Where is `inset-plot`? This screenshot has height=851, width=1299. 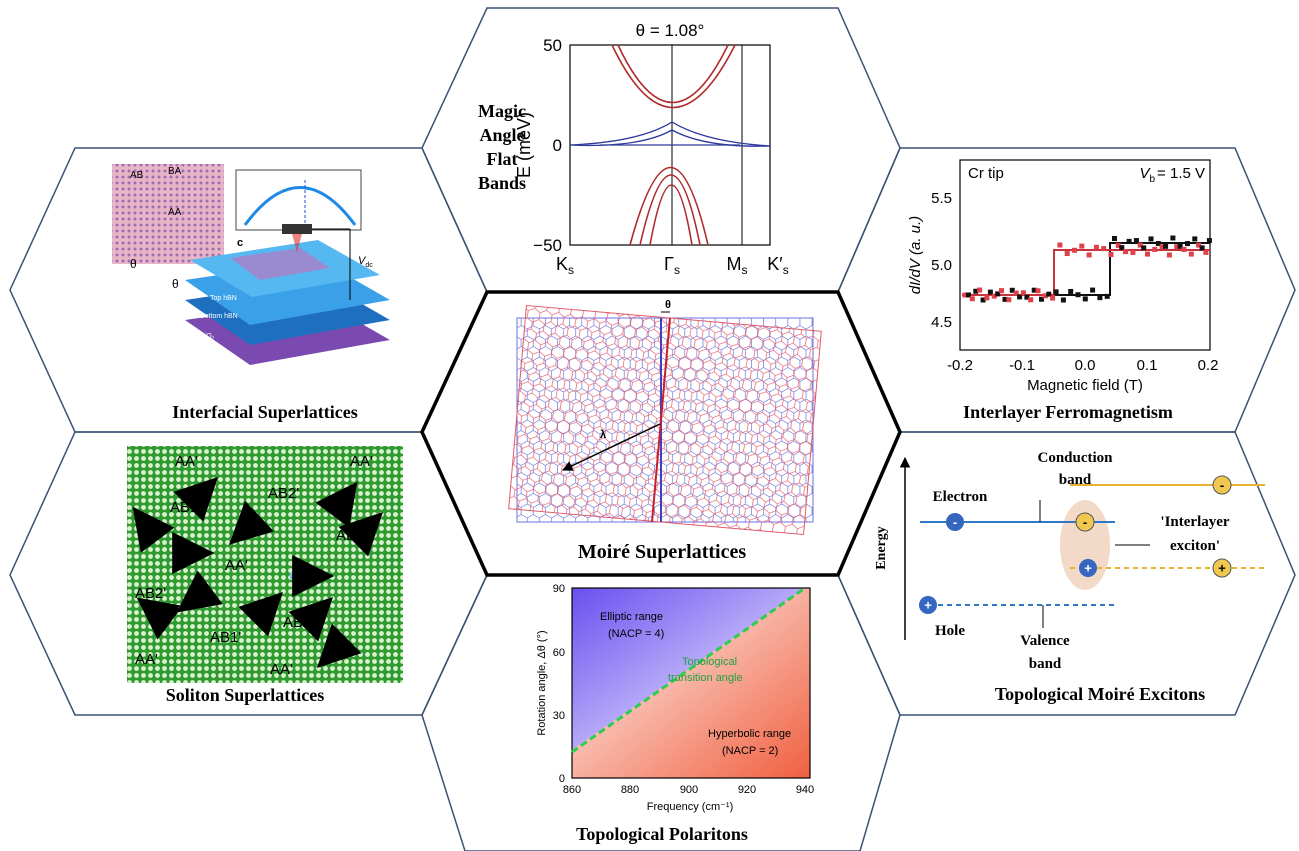 inset-plot is located at coordinates (298, 200).